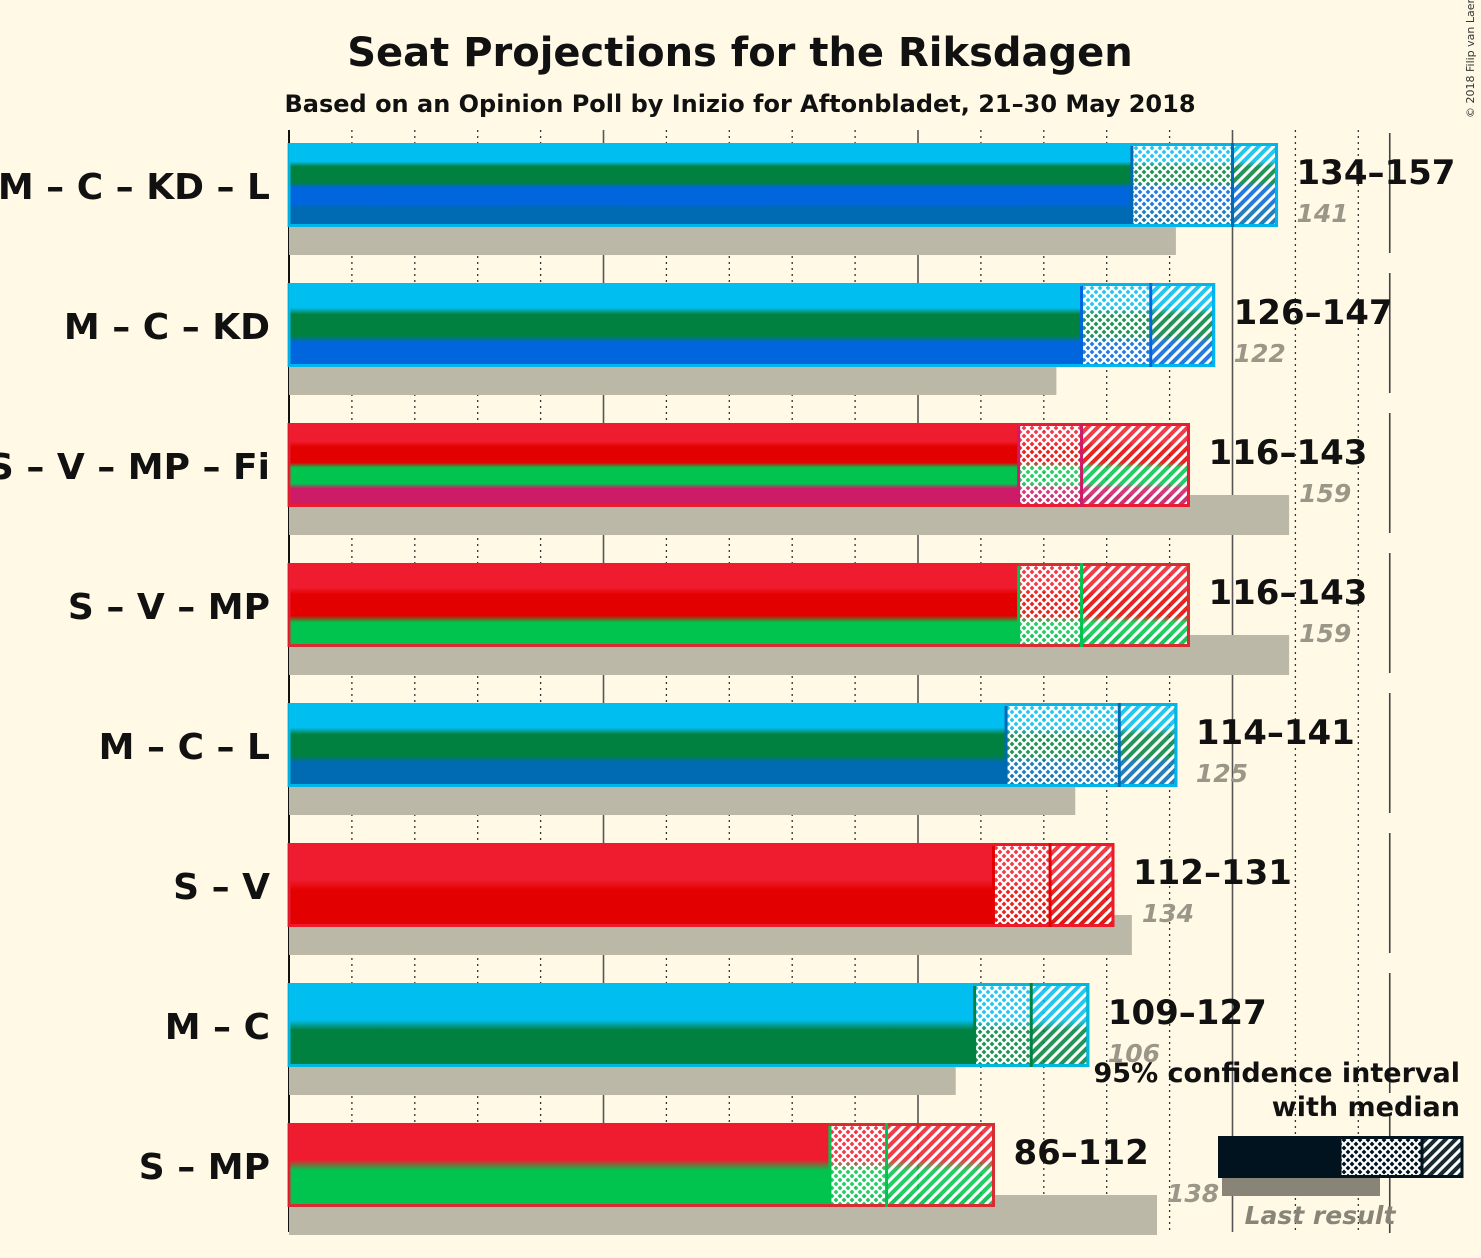 The height and width of the screenshot is (1258, 1481). What do you see at coordinates (1442, 1157) in the screenshot?
I see `legend-diagonal-swatch` at bounding box center [1442, 1157].